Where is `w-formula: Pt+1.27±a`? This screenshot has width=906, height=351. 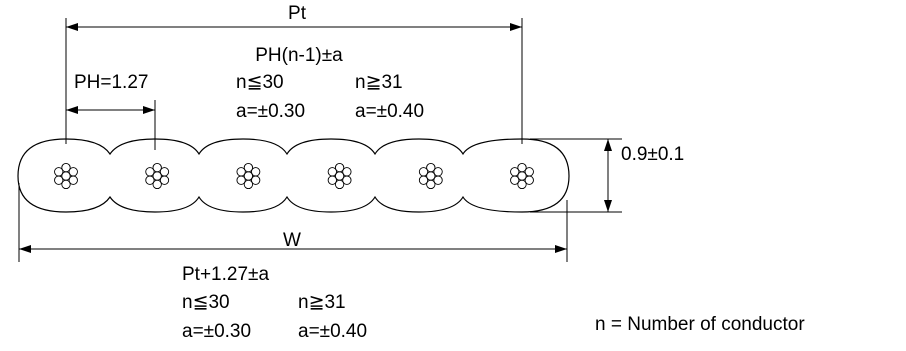 w-formula: Pt+1.27±a is located at coordinates (225, 274).